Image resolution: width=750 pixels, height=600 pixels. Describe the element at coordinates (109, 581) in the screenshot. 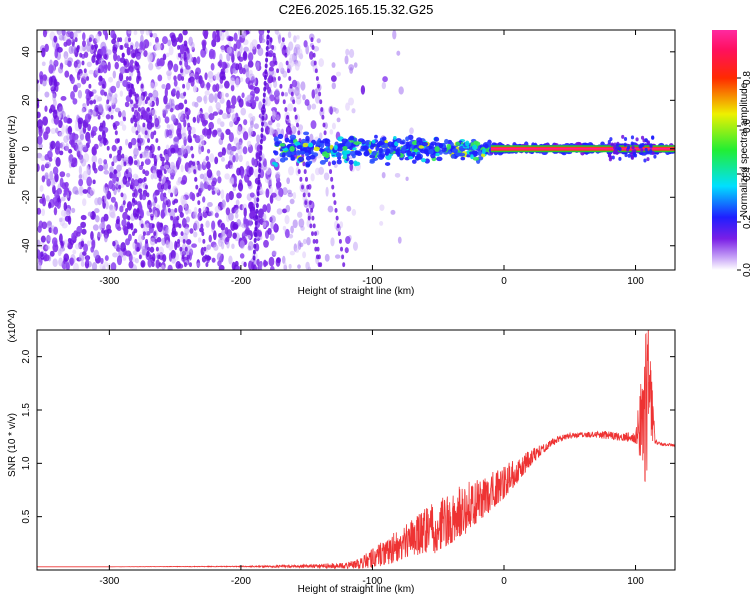

I see `x-tick-label: -300` at that location.